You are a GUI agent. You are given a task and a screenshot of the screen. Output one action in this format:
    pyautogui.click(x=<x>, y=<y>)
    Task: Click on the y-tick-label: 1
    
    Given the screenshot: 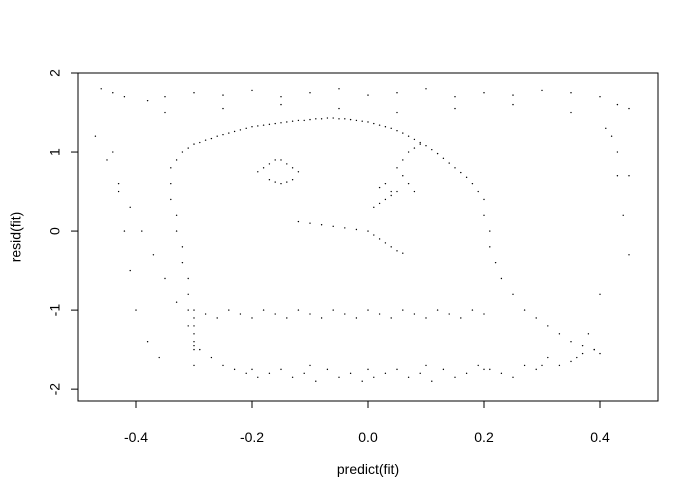 What is the action you would take?
    pyautogui.click(x=55, y=152)
    